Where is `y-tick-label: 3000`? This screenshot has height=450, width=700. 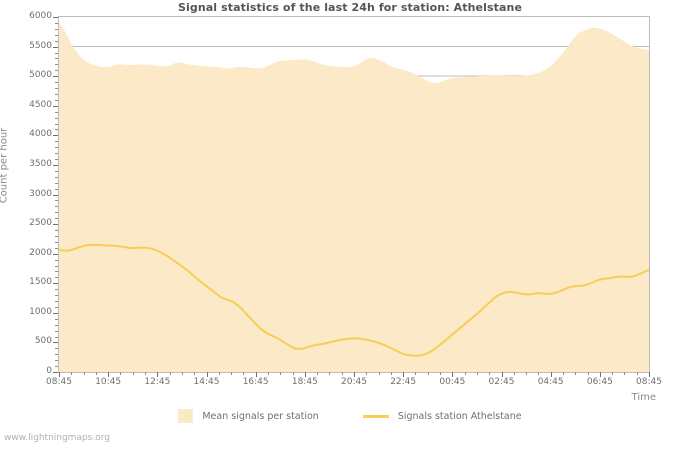 y-tick-label: 3000 is located at coordinates (40, 193).